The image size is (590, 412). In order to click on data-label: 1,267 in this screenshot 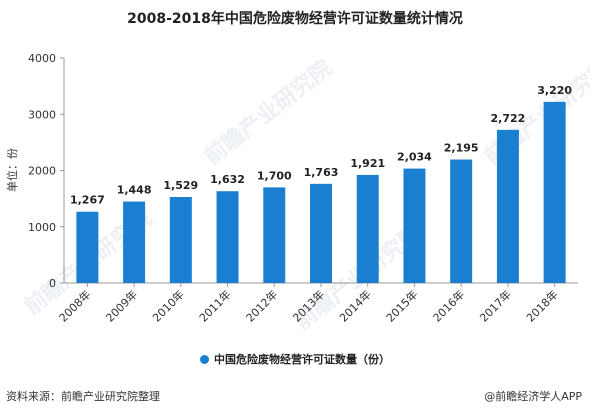, I will do `click(87, 200)`.